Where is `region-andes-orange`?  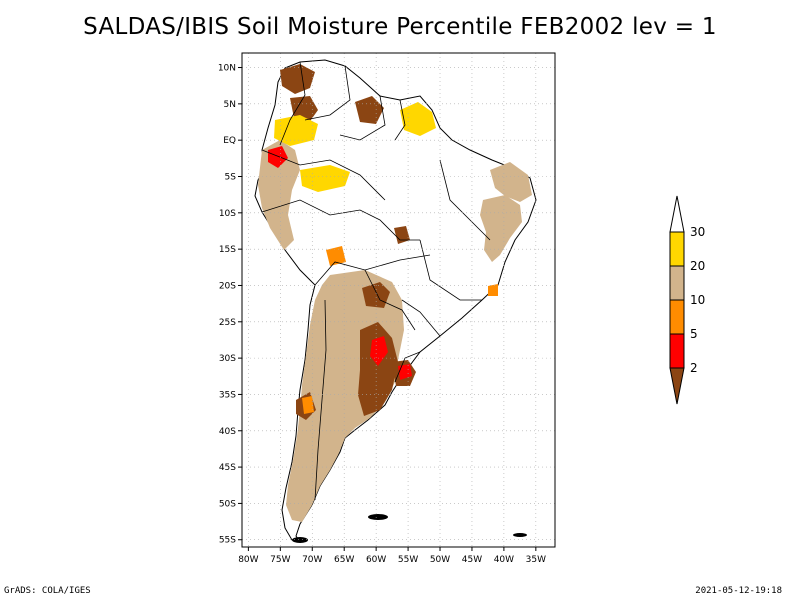
region-andes-orange is located at coordinates (336, 256).